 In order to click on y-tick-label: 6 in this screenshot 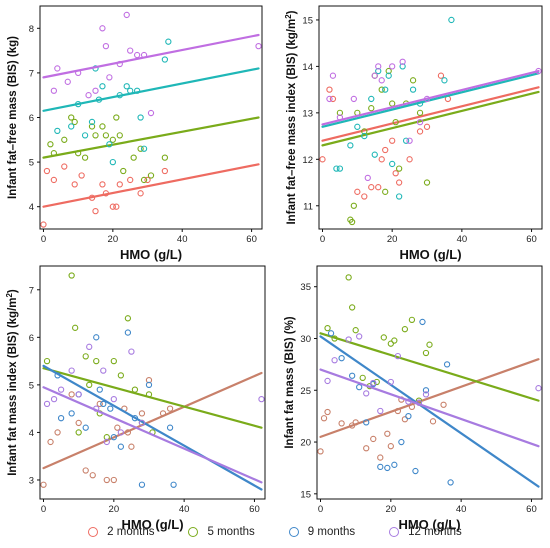, I will do `click(31, 118)`.